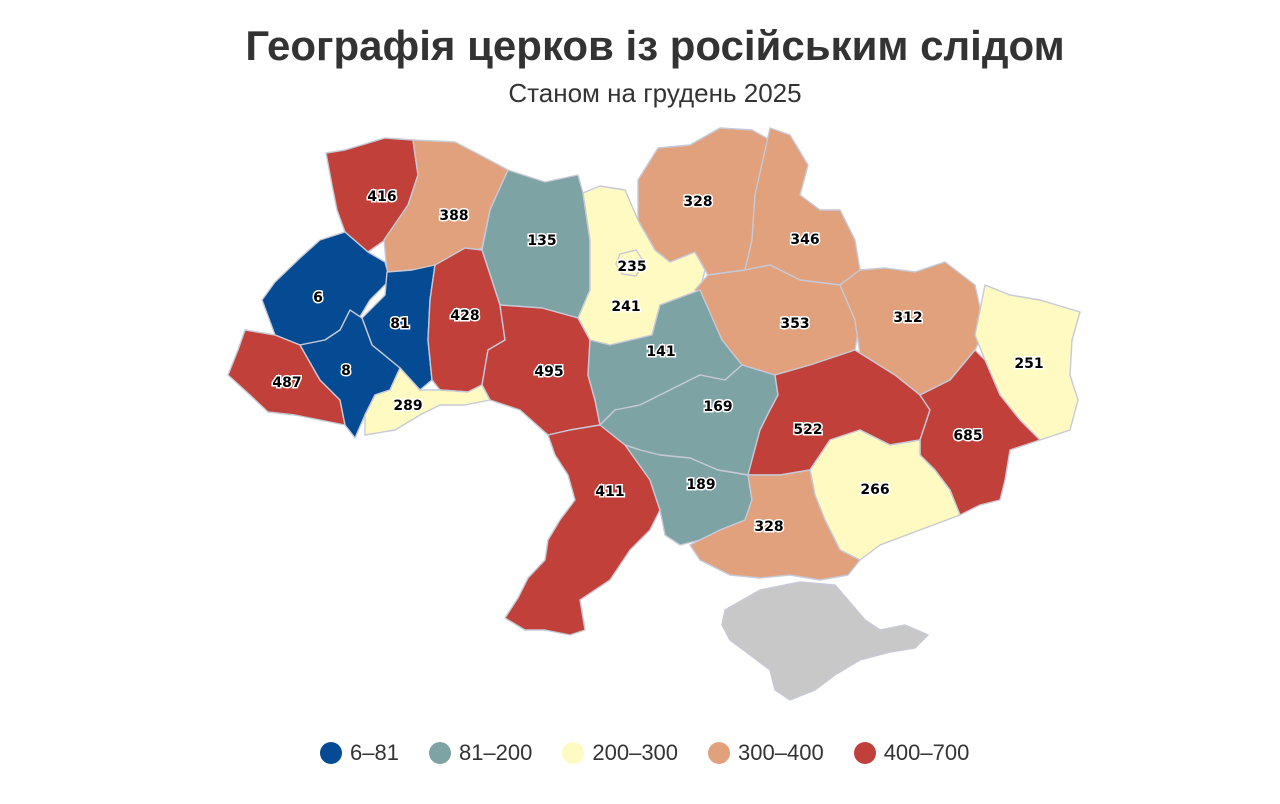  I want to click on label-kirovohrad: 169, so click(717, 407).